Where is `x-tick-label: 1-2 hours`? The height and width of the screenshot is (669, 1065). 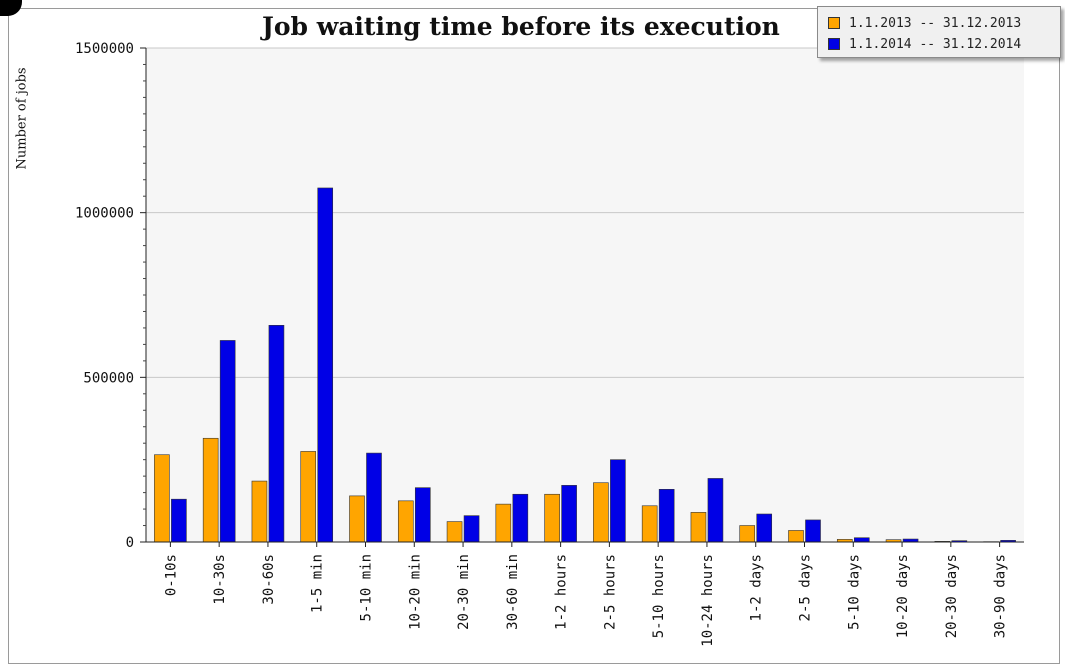
x-tick-label: 1-2 hours is located at coordinates (562, 592).